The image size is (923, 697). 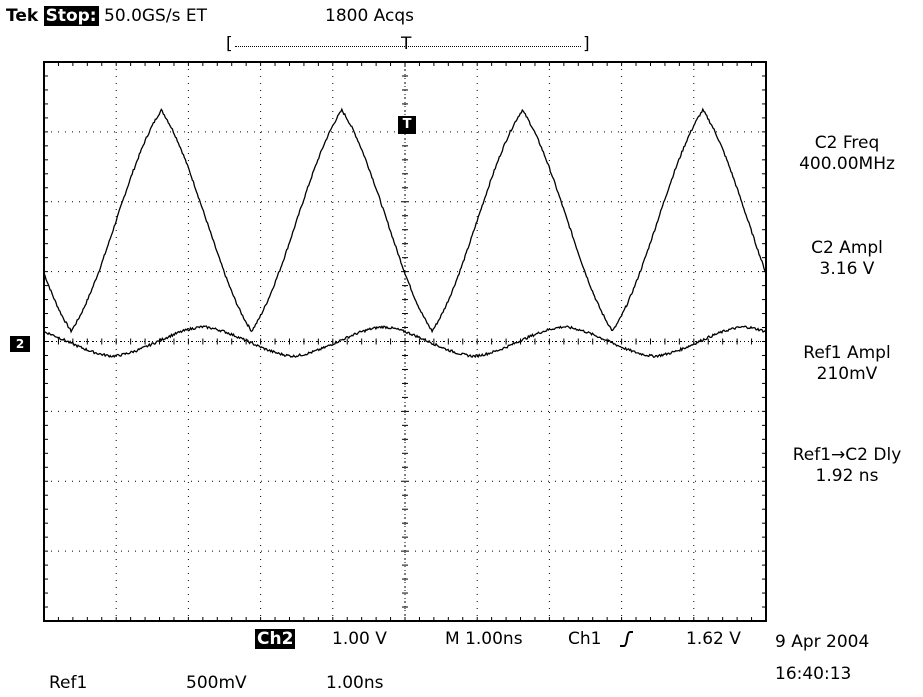 I want to click on record-bar-trigger-label: T, so click(x=406, y=44).